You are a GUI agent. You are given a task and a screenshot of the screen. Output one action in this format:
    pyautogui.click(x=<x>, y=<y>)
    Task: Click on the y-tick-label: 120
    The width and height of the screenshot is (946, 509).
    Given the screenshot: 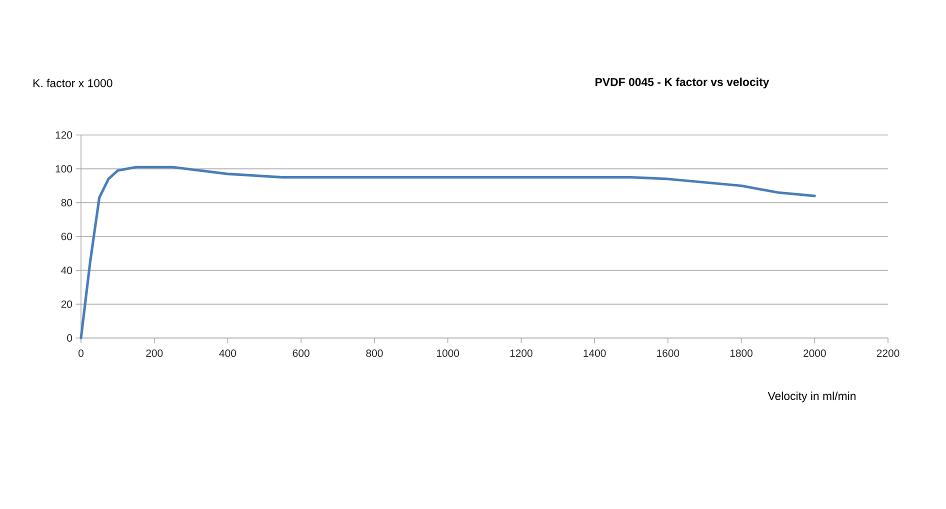 What is the action you would take?
    pyautogui.click(x=64, y=135)
    